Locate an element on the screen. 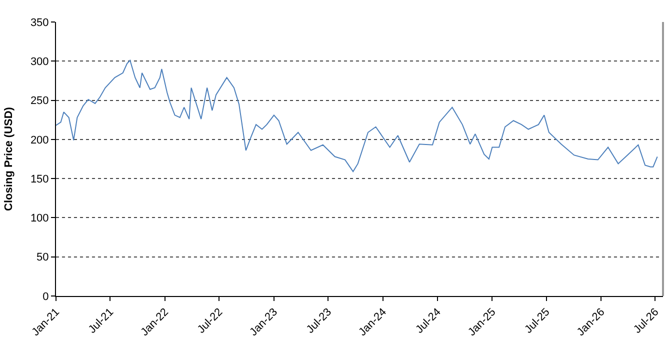 This screenshot has height=346, width=671. y-tick-label: 300 is located at coordinates (39, 62).